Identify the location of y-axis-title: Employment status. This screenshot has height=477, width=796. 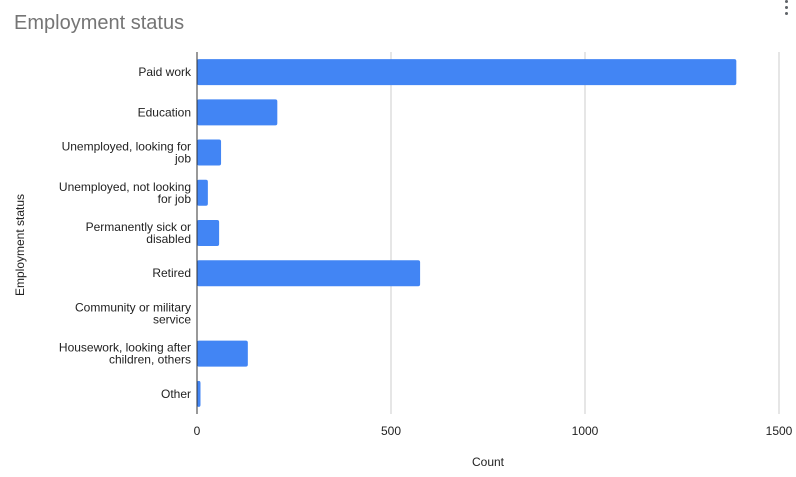
(20, 245).